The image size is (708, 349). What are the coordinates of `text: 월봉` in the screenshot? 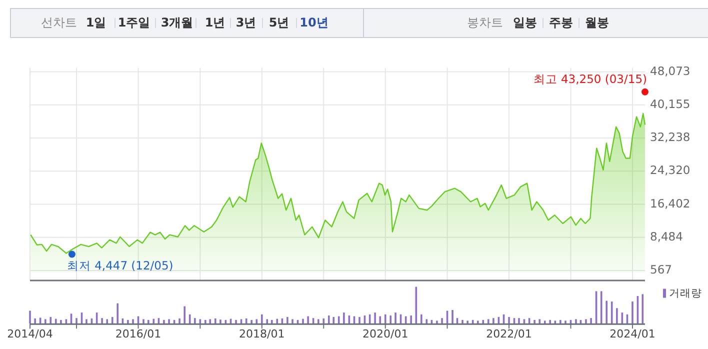 It's located at (597, 22).